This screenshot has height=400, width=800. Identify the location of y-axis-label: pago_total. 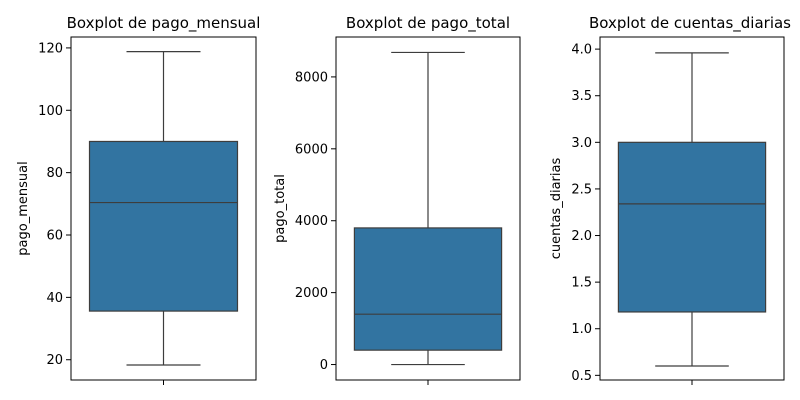
(280, 208).